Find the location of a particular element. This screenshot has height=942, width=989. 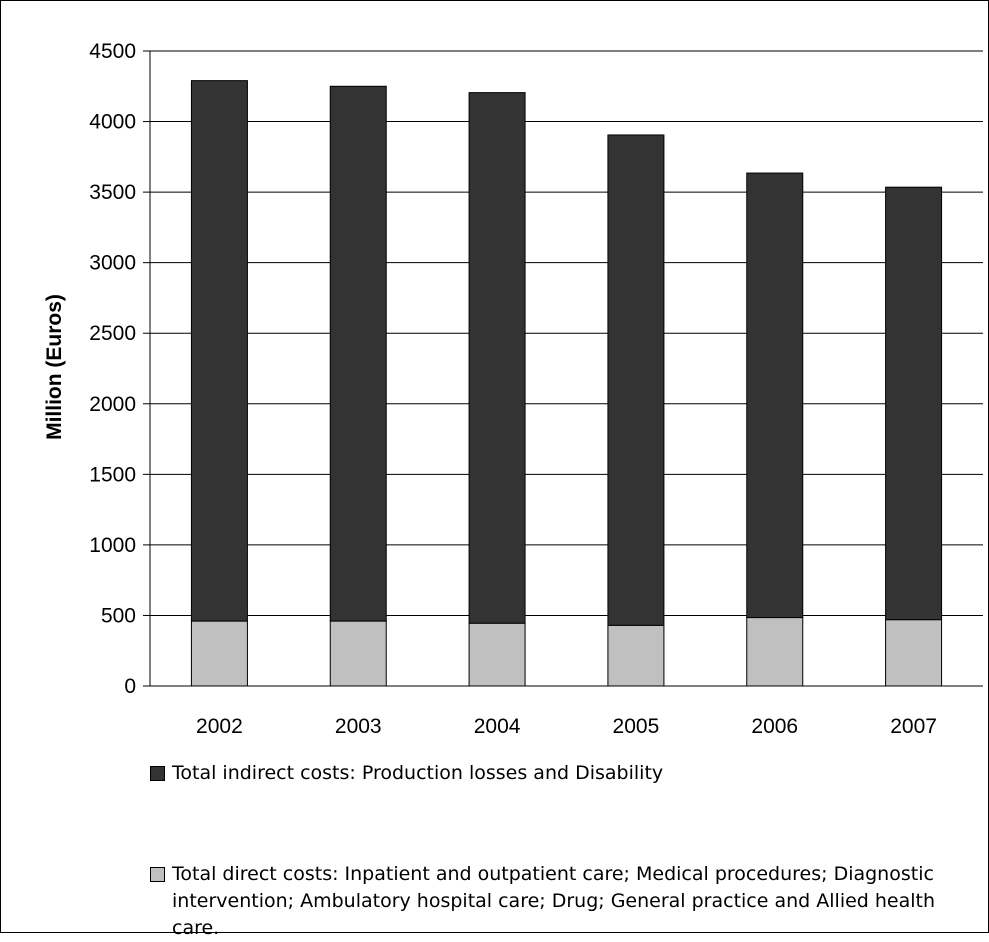

bar-direct-2006 is located at coordinates (775, 652).